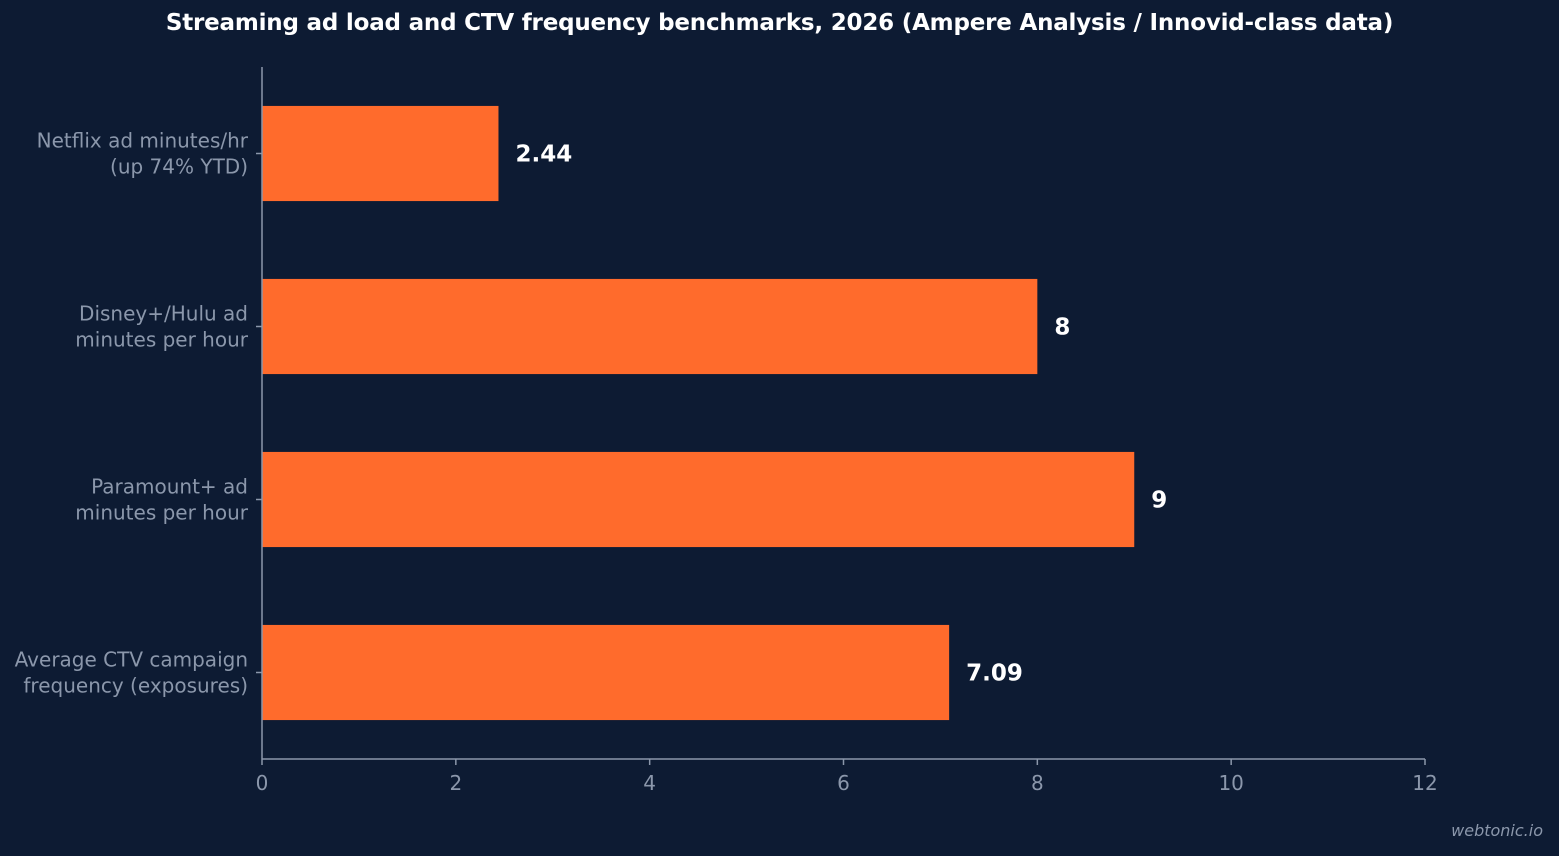  I want to click on category-label-3-1: frequency (exposures), so click(135, 686).